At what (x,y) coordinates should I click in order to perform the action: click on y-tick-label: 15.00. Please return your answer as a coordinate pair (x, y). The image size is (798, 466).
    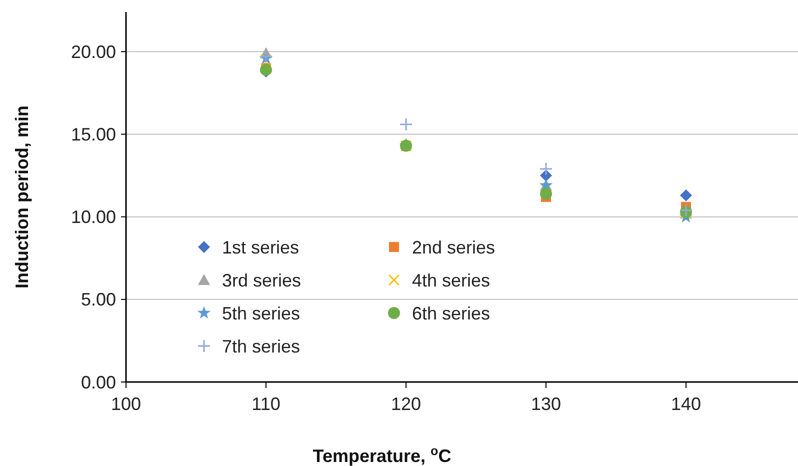
    Looking at the image, I should click on (93, 134).